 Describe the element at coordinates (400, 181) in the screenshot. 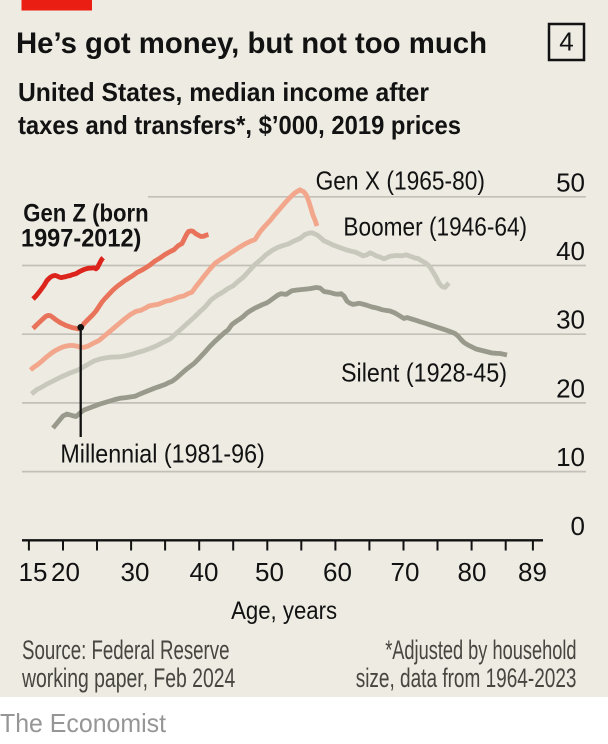

I see `svg-text: Gen X (1965-80)` at that location.